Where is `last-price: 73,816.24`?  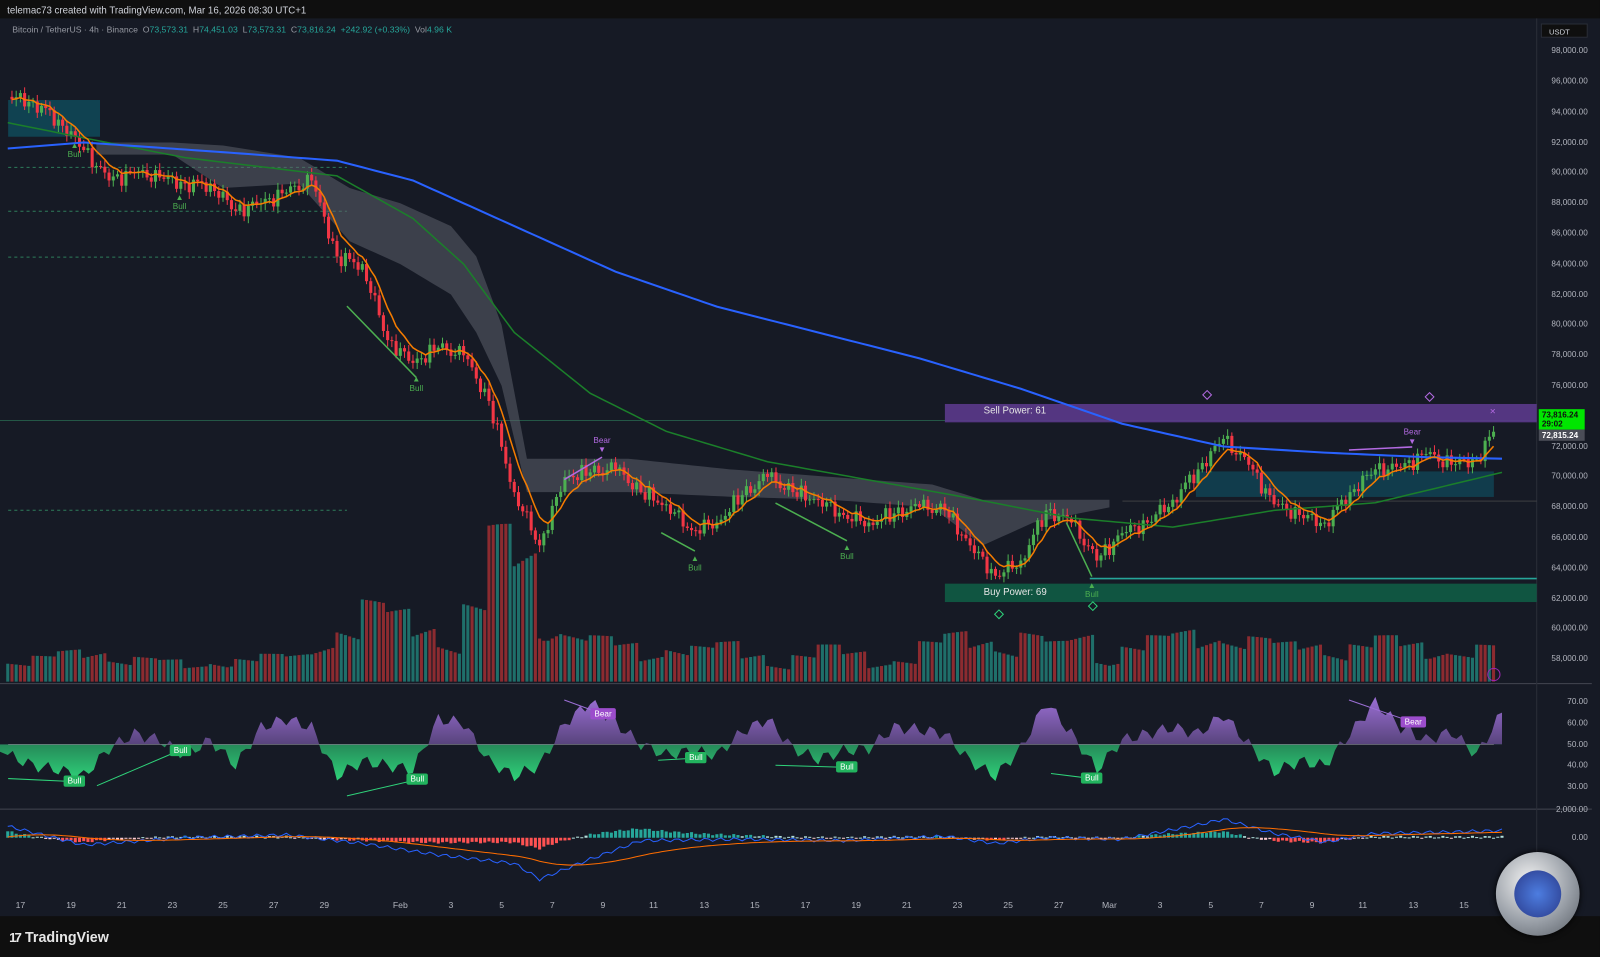
last-price: 73,816.24 is located at coordinates (1560, 415).